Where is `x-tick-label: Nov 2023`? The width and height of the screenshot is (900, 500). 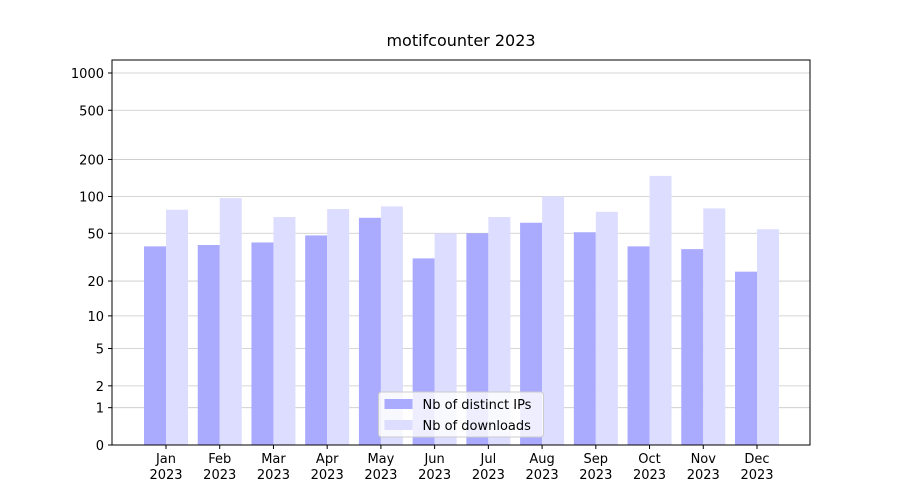
x-tick-label: Nov 2023 is located at coordinates (703, 467).